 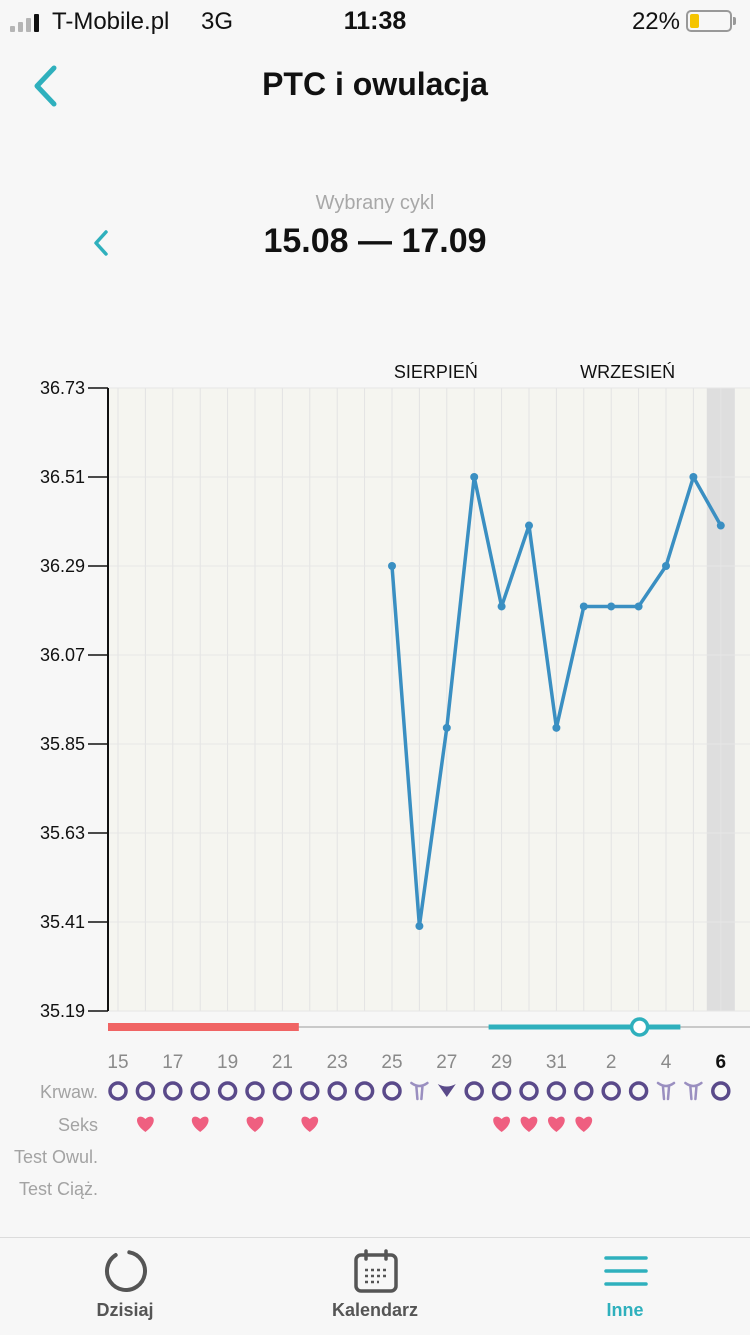 What do you see at coordinates (69, 1092) in the screenshot?
I see `row-label: Krwaw.` at bounding box center [69, 1092].